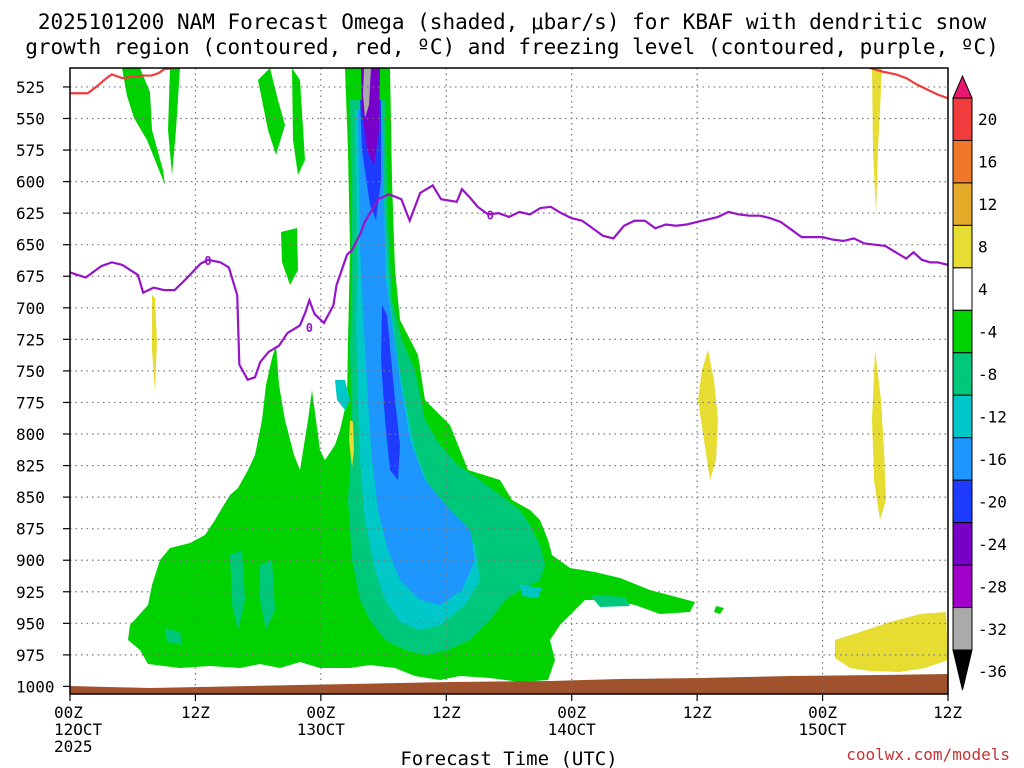 Image resolution: width=1024 pixels, height=768 pixels. Describe the element at coordinates (367, 93) in the screenshot. I see `omega-gray-region` at that location.